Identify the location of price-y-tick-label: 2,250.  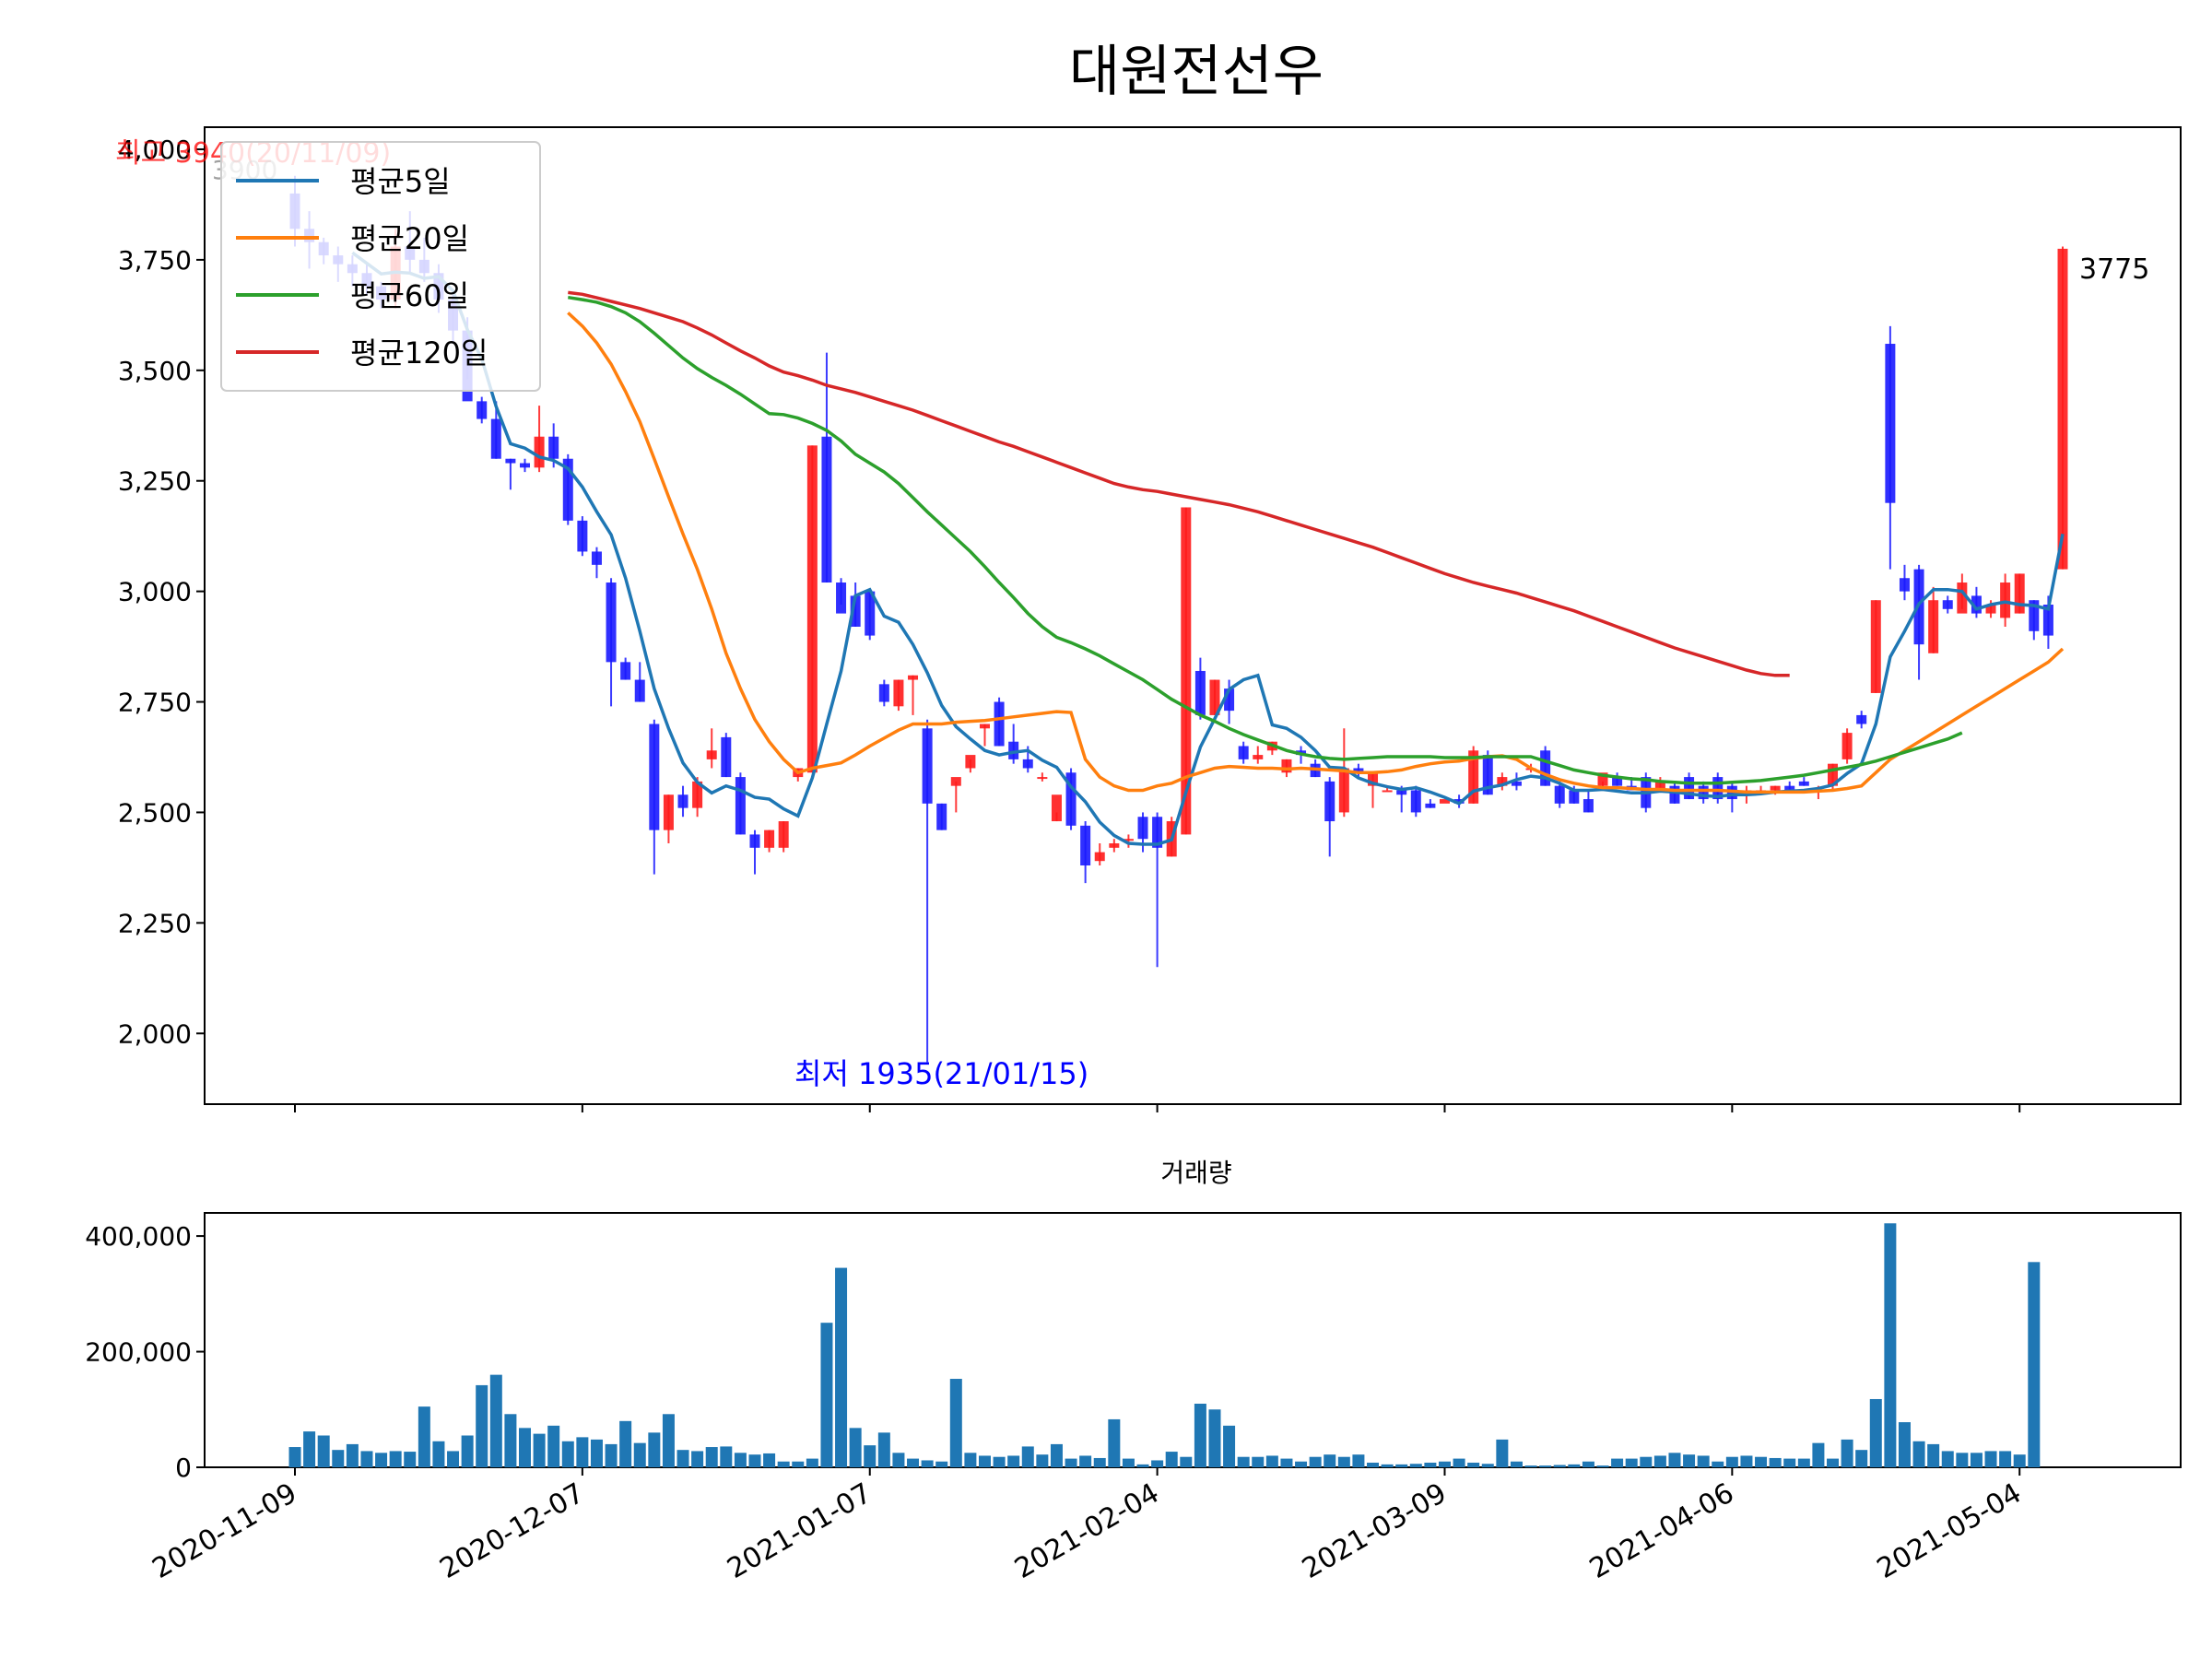
(155, 923).